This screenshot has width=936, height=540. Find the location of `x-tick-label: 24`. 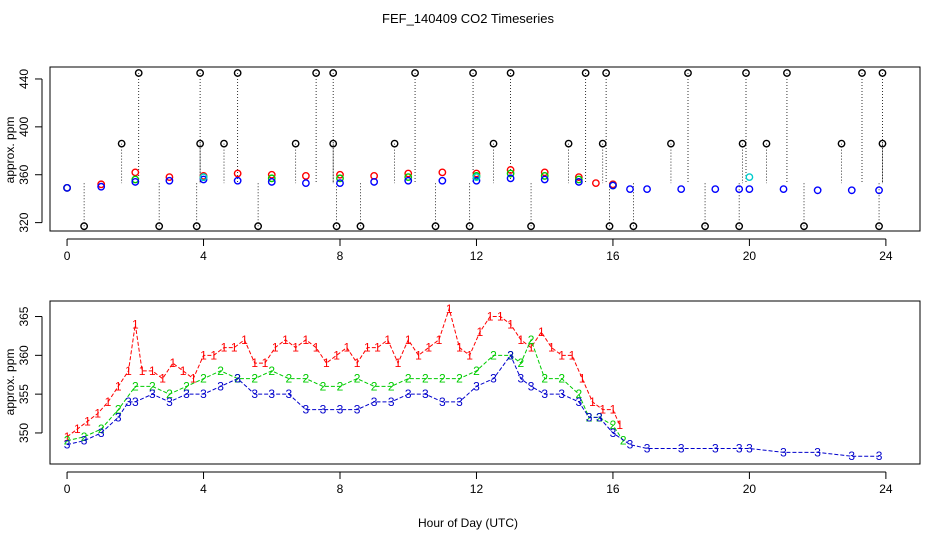

x-tick-label: 24 is located at coordinates (886, 489).